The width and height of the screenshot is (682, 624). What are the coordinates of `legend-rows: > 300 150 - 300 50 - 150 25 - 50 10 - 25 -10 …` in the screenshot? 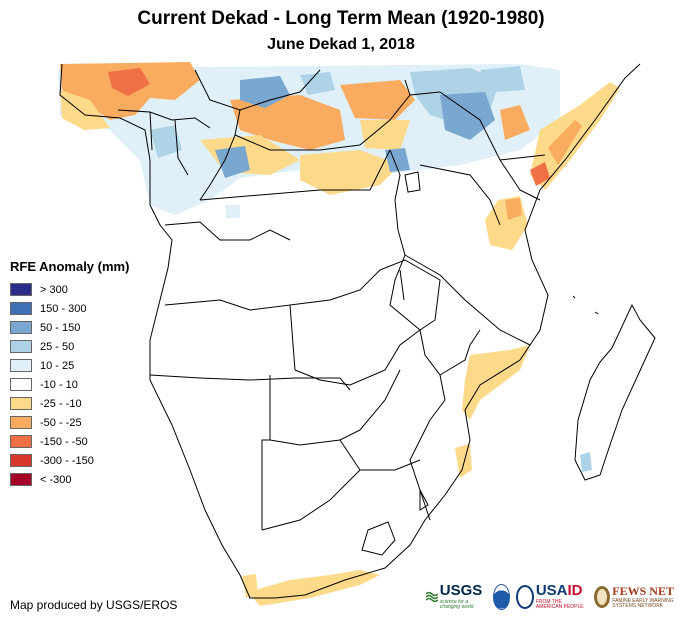 It's located at (69, 384).